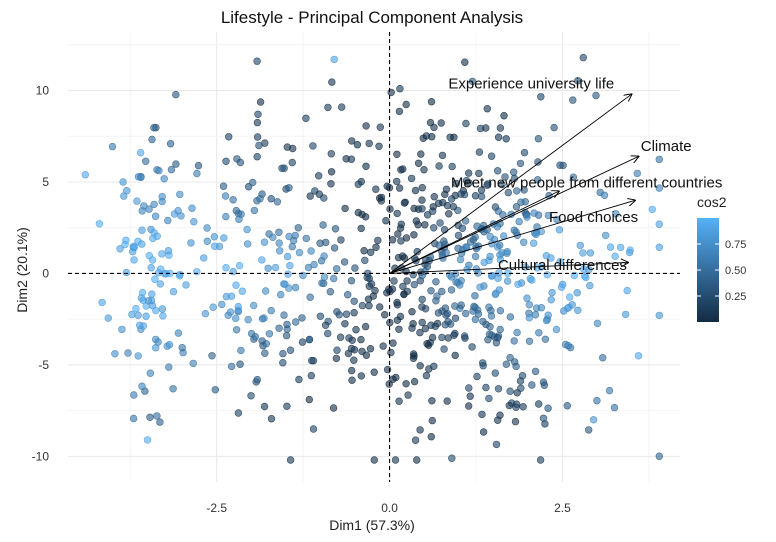  Describe the element at coordinates (708, 270) in the screenshot. I see `legend-colorbar` at that location.